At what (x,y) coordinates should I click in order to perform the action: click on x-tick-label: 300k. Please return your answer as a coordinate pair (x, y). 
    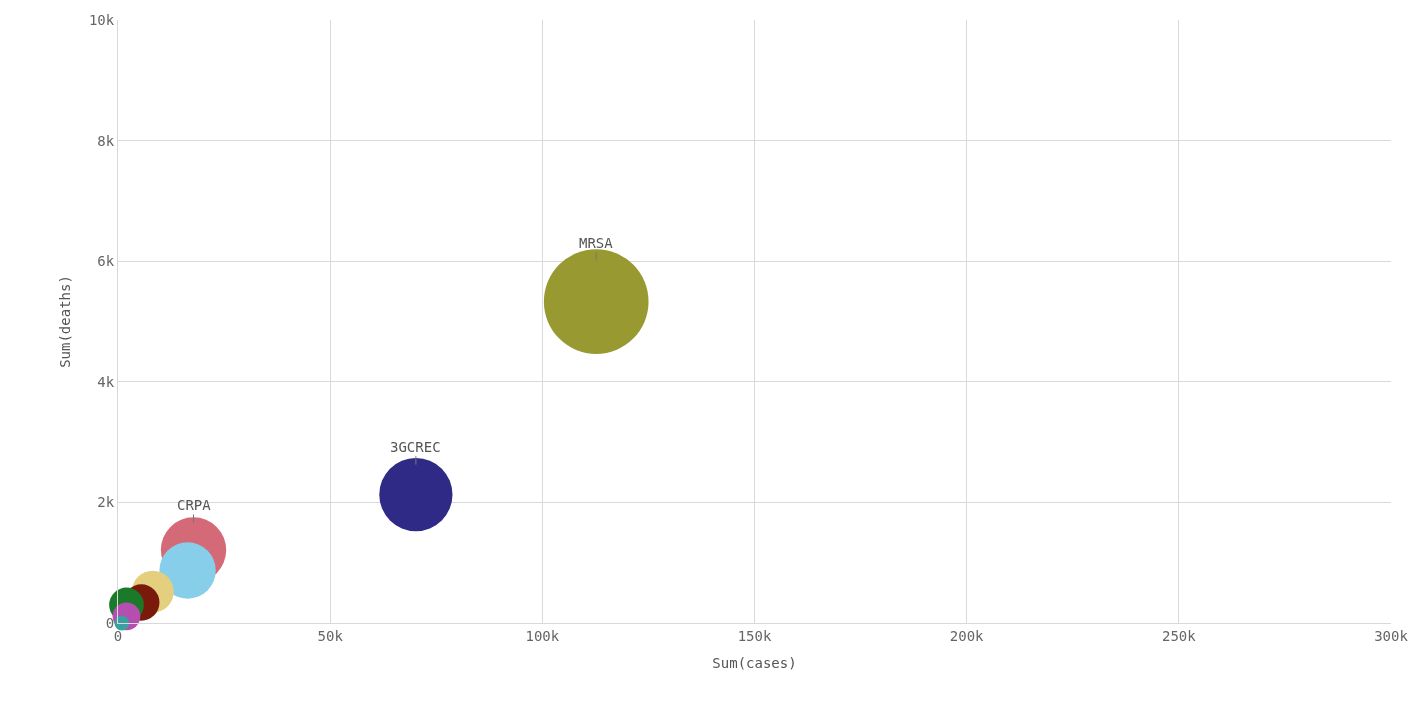
    Looking at the image, I should click on (1391, 635).